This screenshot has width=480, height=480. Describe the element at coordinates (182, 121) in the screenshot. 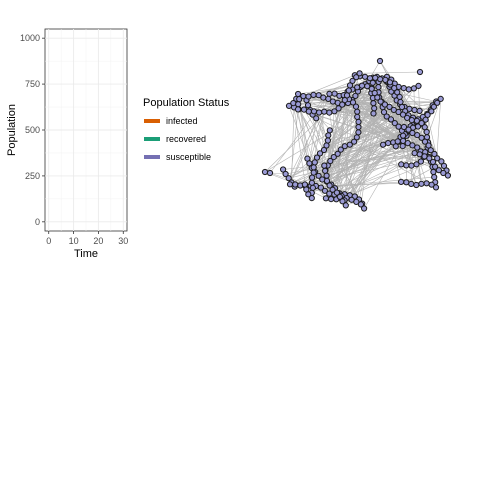

I see `legend-label-infected: infected` at that location.